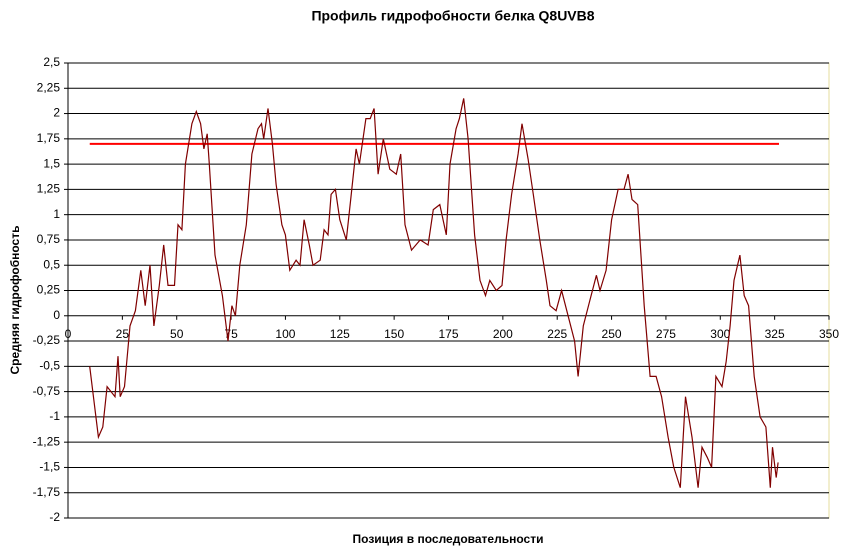 The width and height of the screenshot is (849, 550). Describe the element at coordinates (829, 334) in the screenshot. I see `x-tick-label: 350` at that location.